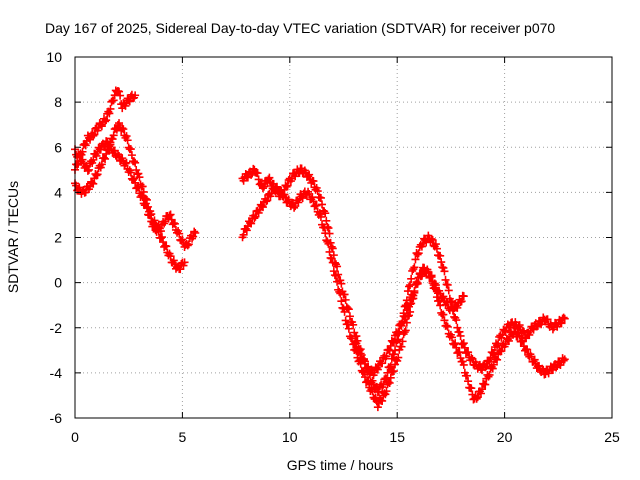  What do you see at coordinates (58, 238) in the screenshot?
I see `y-tick-label: 2` at bounding box center [58, 238].